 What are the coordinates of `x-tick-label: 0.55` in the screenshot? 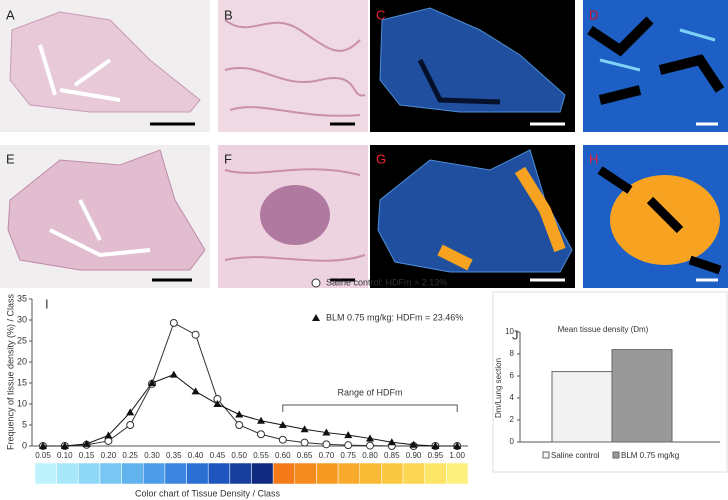 It's located at (261, 455).